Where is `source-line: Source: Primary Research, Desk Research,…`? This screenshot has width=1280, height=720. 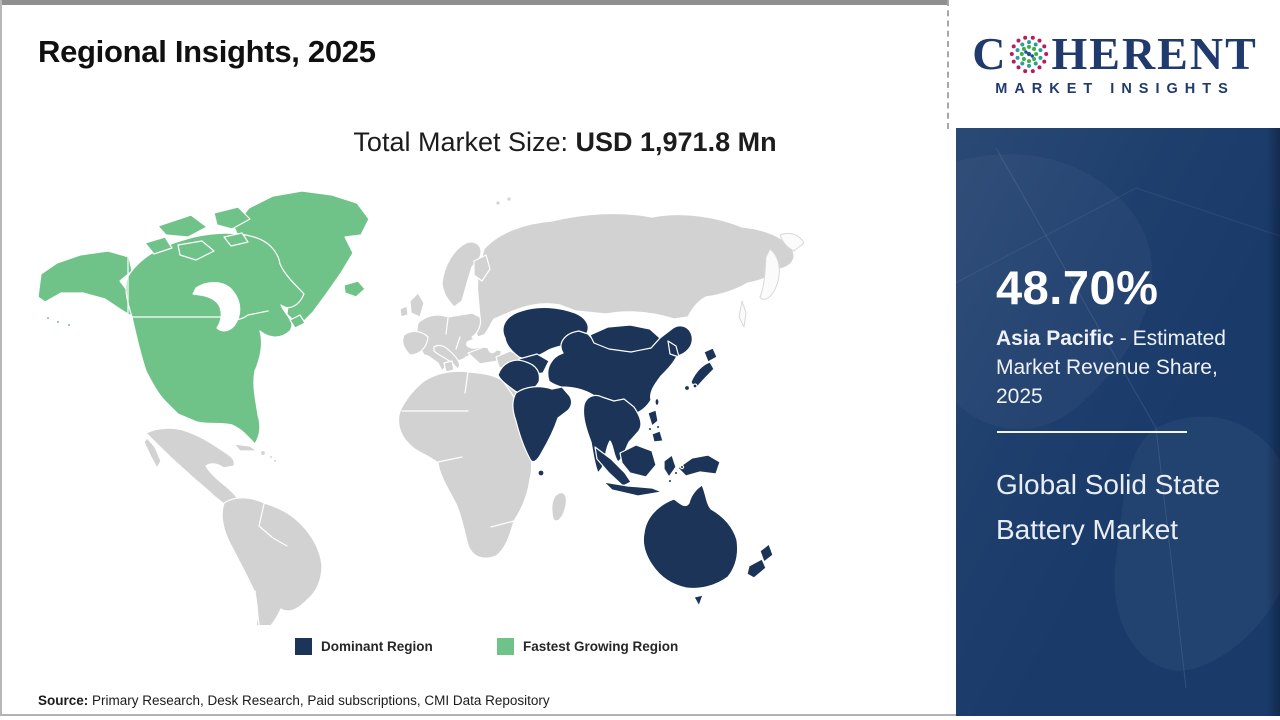 source-line: Source: Primary Research, Desk Research,… is located at coordinates (294, 700).